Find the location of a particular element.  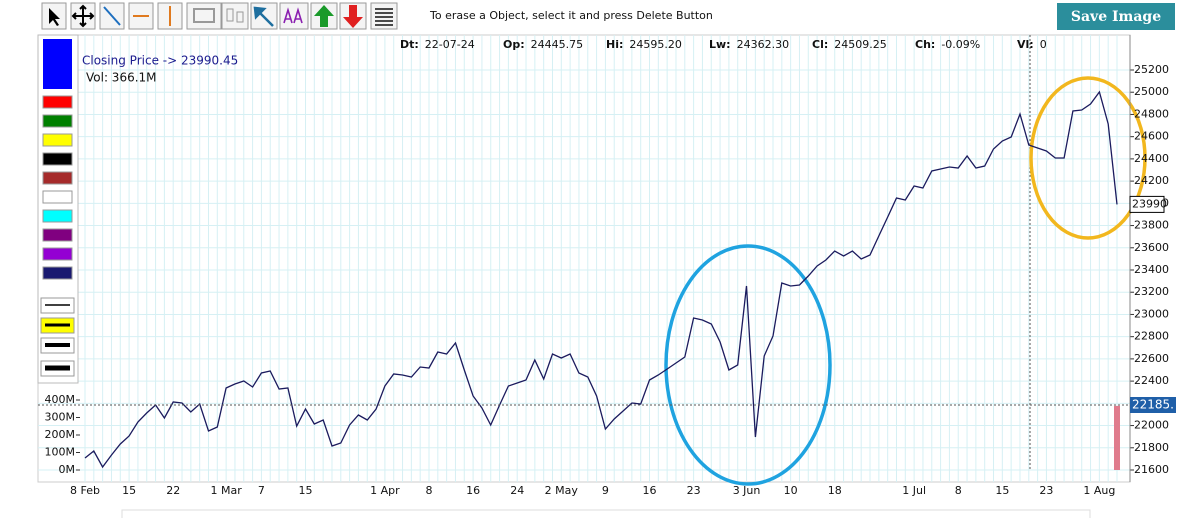

y-tick-label: 24600 is located at coordinates (1151, 136).